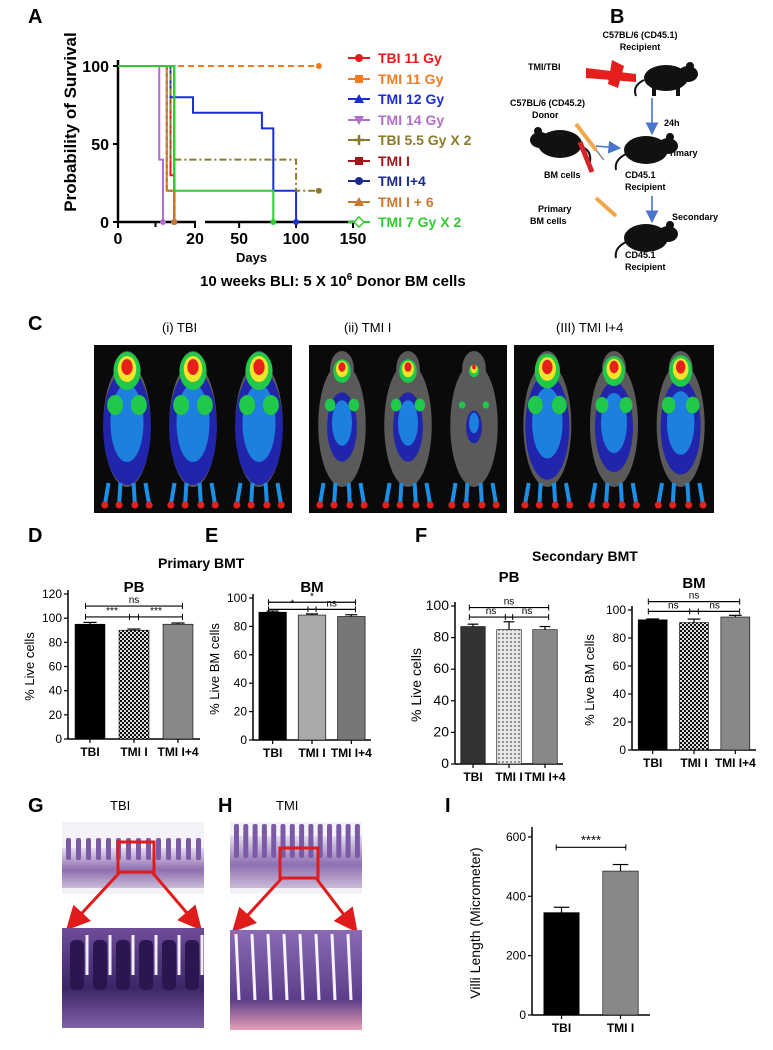 This screenshot has width=773, height=1050. What do you see at coordinates (349, 277) in the screenshot?
I see `bli-caption-exp: 6` at bounding box center [349, 277].